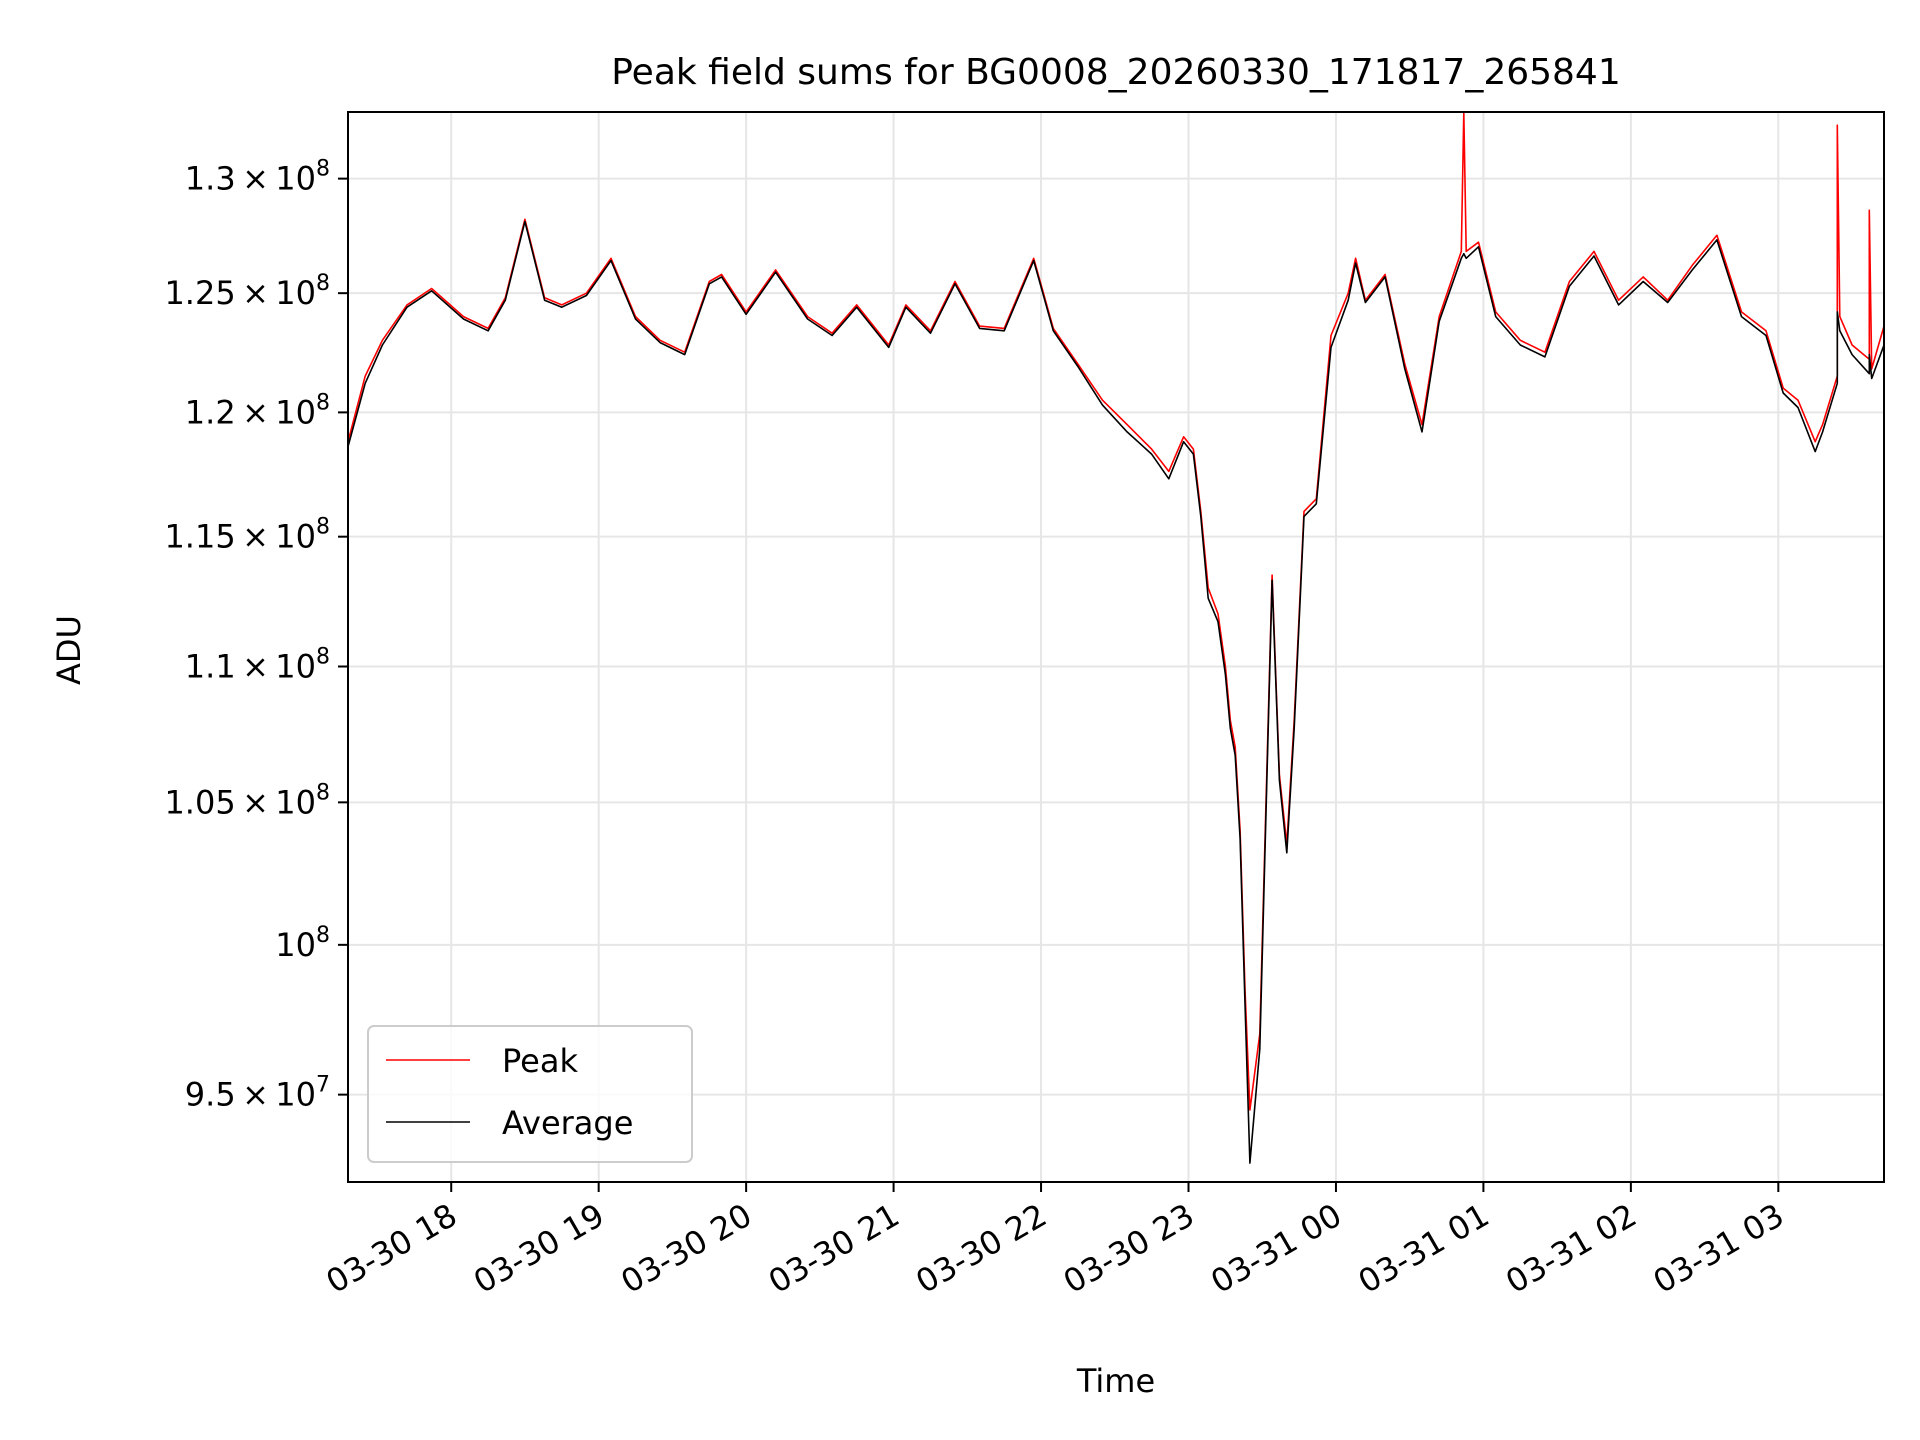 The height and width of the screenshot is (1440, 1920). Describe the element at coordinates (1115, 1381) in the screenshot. I see `x-axis-label: Time` at that location.